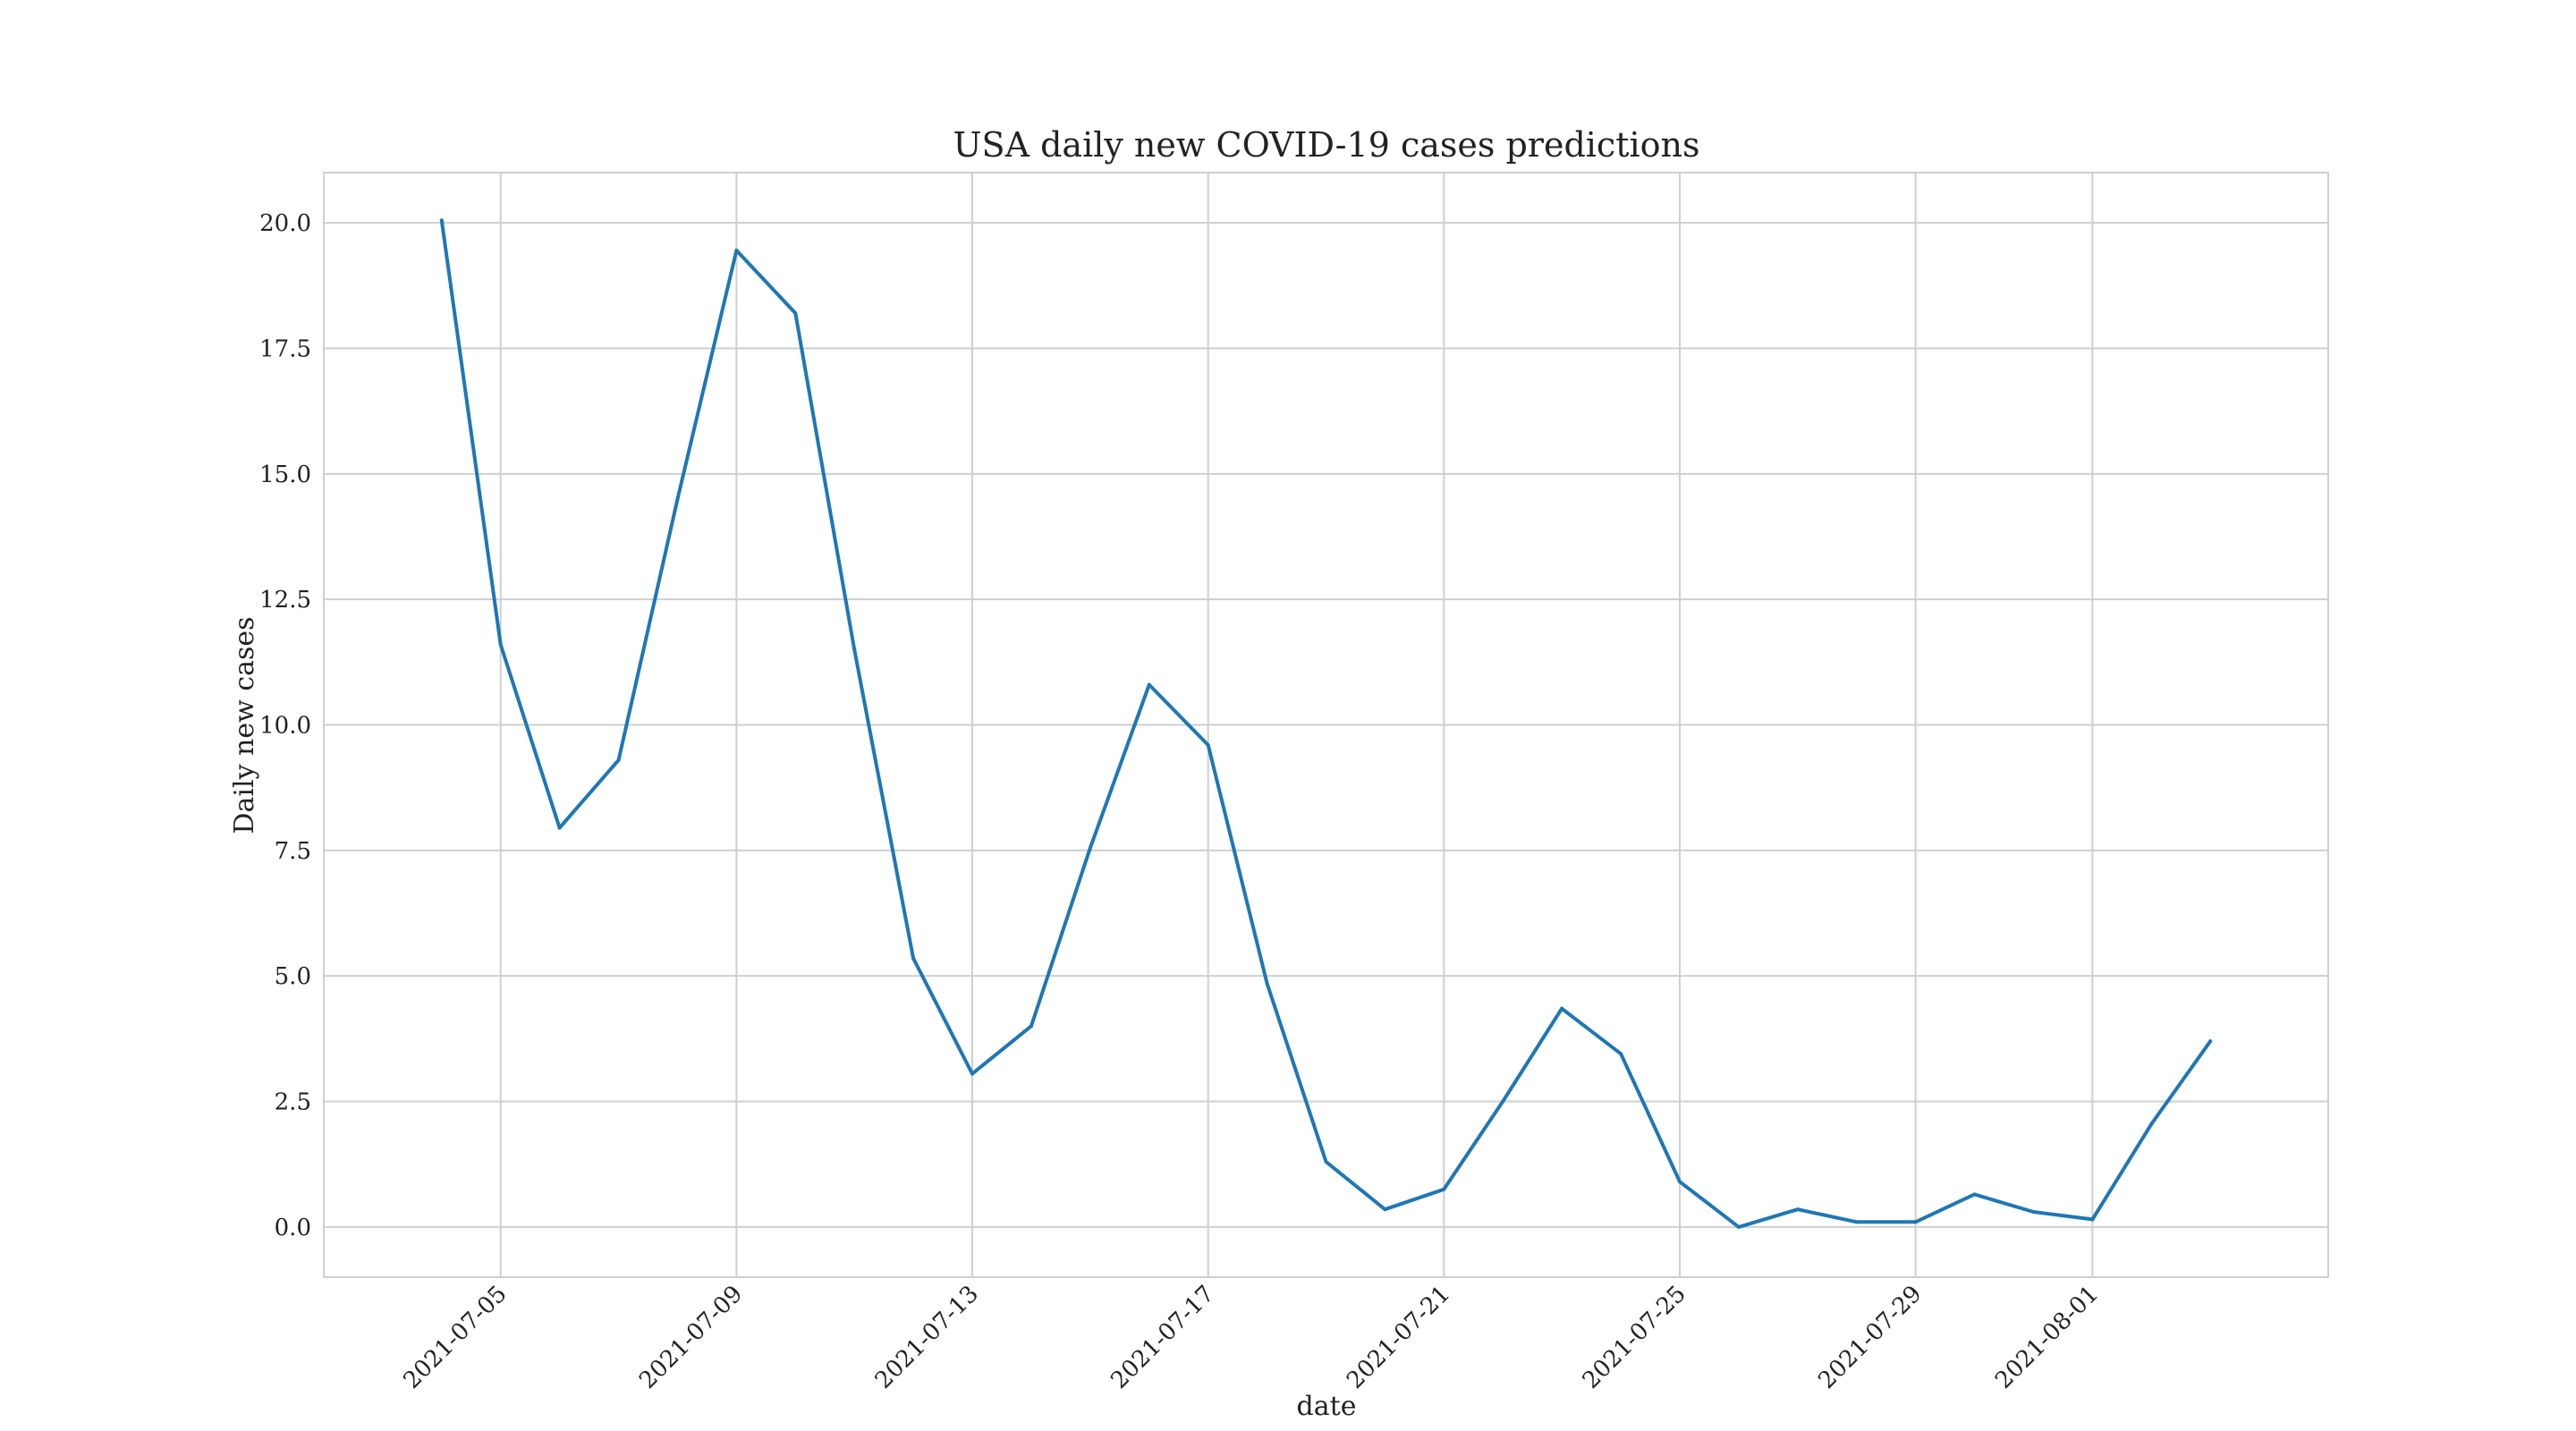 Image resolution: width=2576 pixels, height=1431 pixels. I want to click on y-axis-label: Daily new cases, so click(244, 725).